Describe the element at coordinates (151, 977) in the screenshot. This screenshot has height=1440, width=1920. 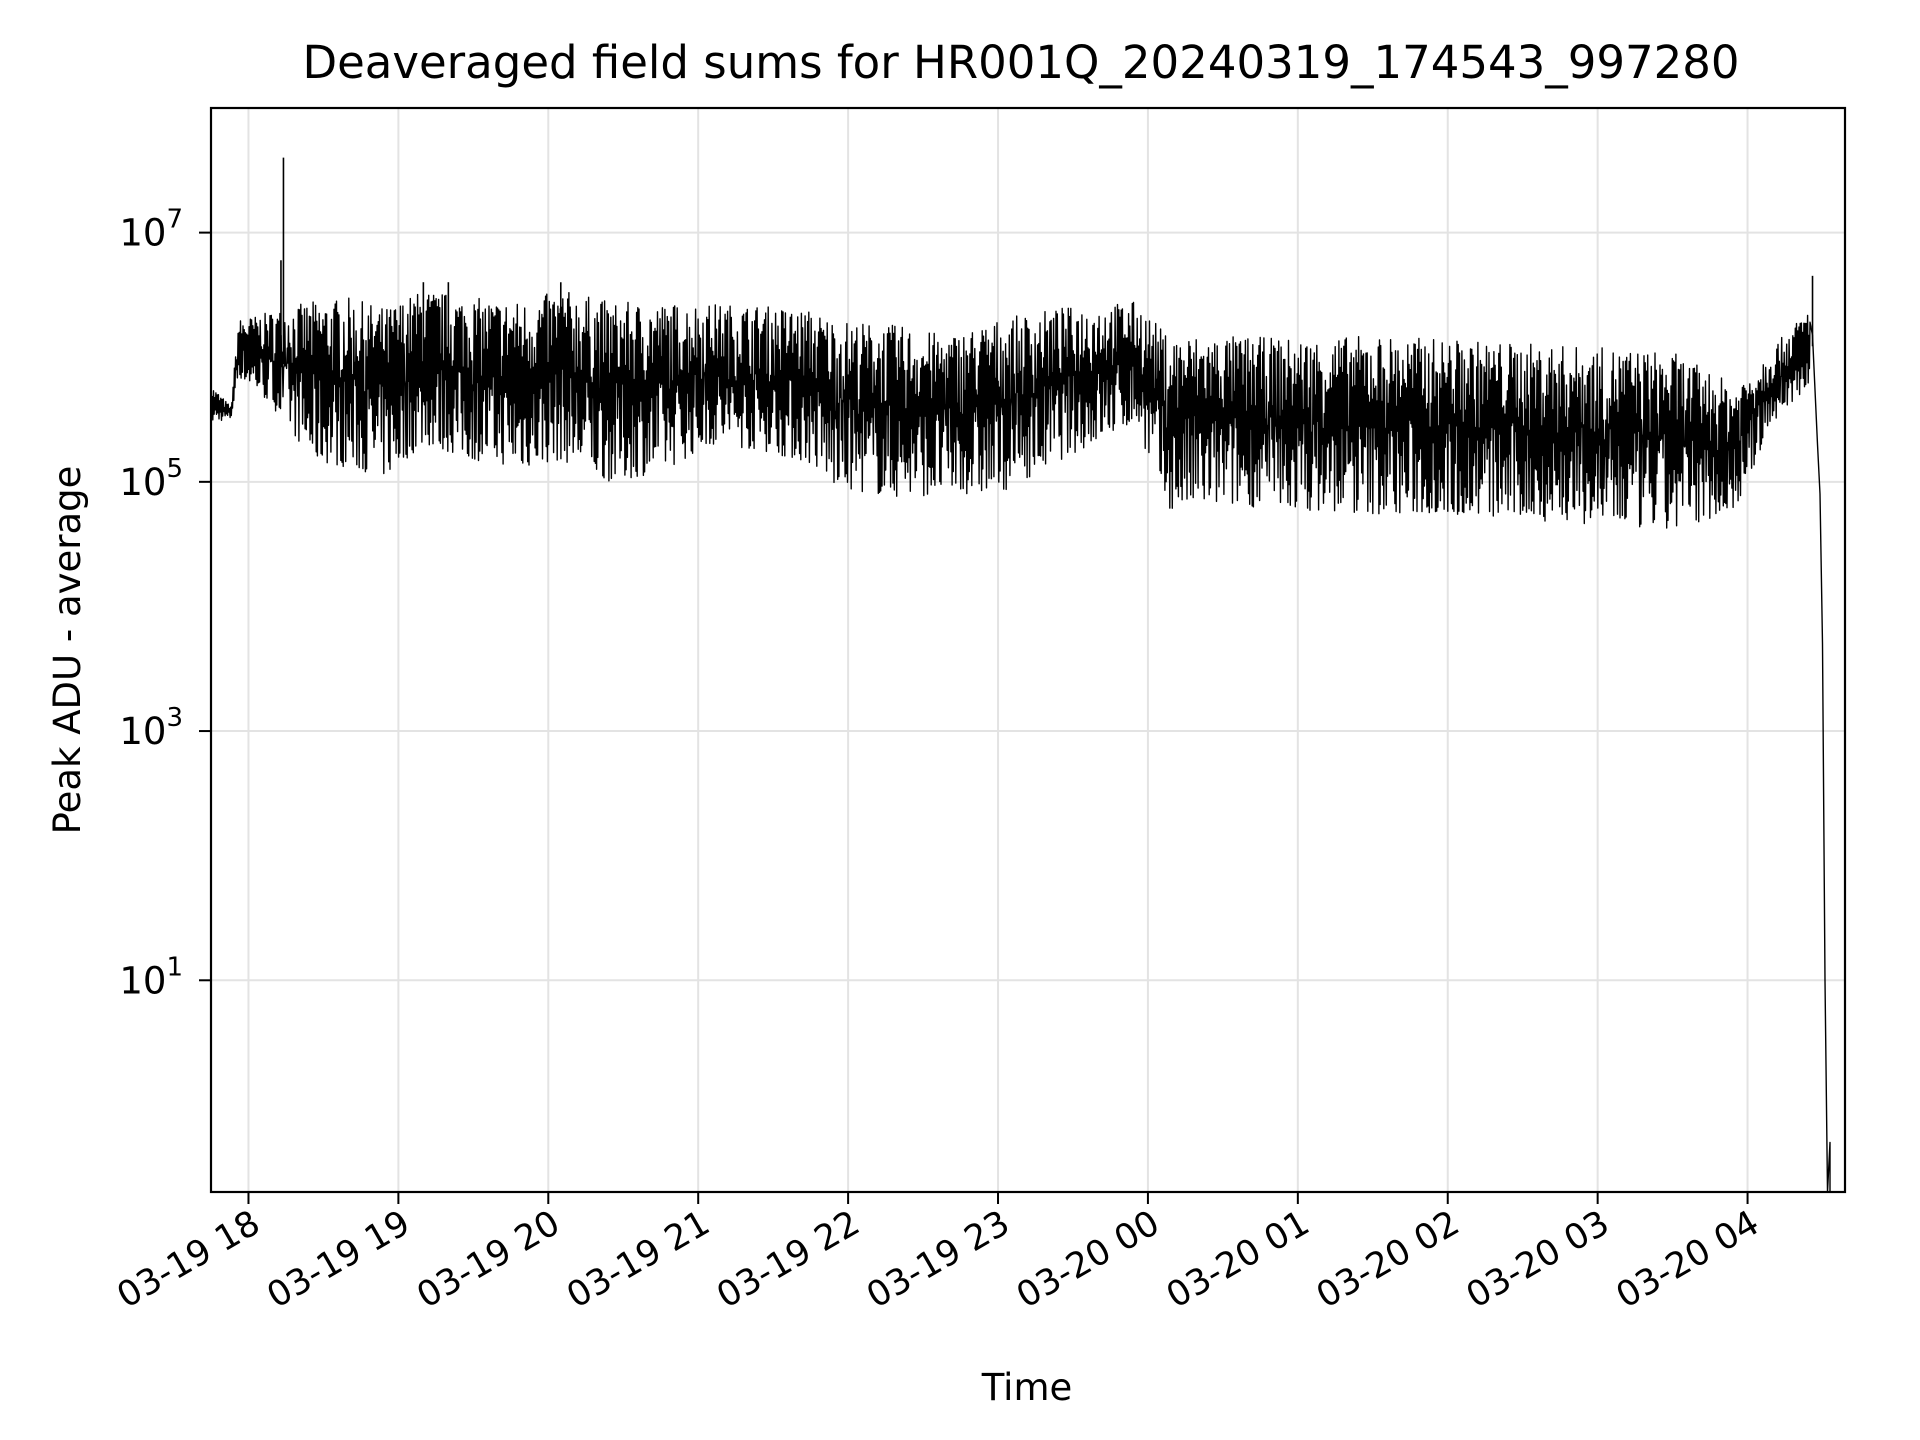
I see `y-tick-label: 10¹` at that location.